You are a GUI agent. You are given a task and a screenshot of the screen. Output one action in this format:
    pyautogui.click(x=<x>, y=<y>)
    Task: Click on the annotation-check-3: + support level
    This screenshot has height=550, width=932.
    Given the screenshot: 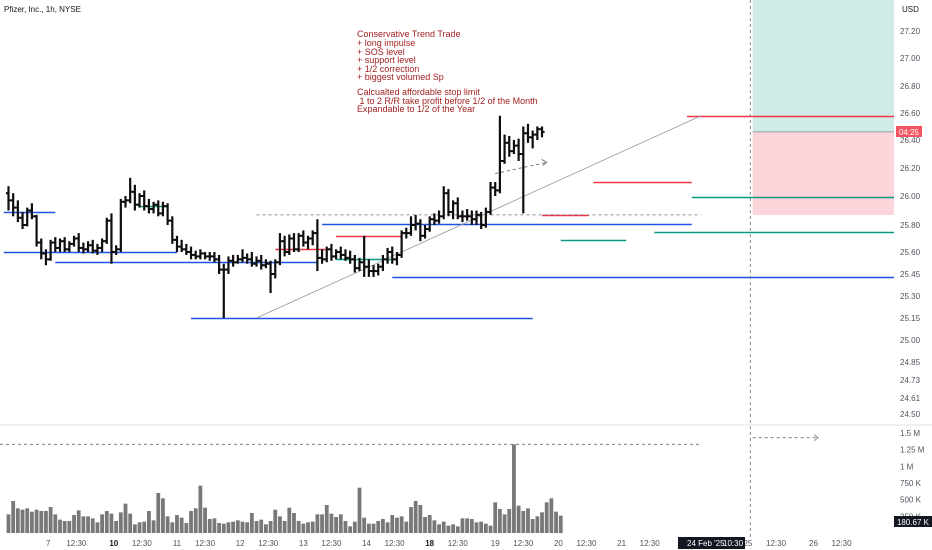 What is the action you would take?
    pyautogui.click(x=386, y=60)
    